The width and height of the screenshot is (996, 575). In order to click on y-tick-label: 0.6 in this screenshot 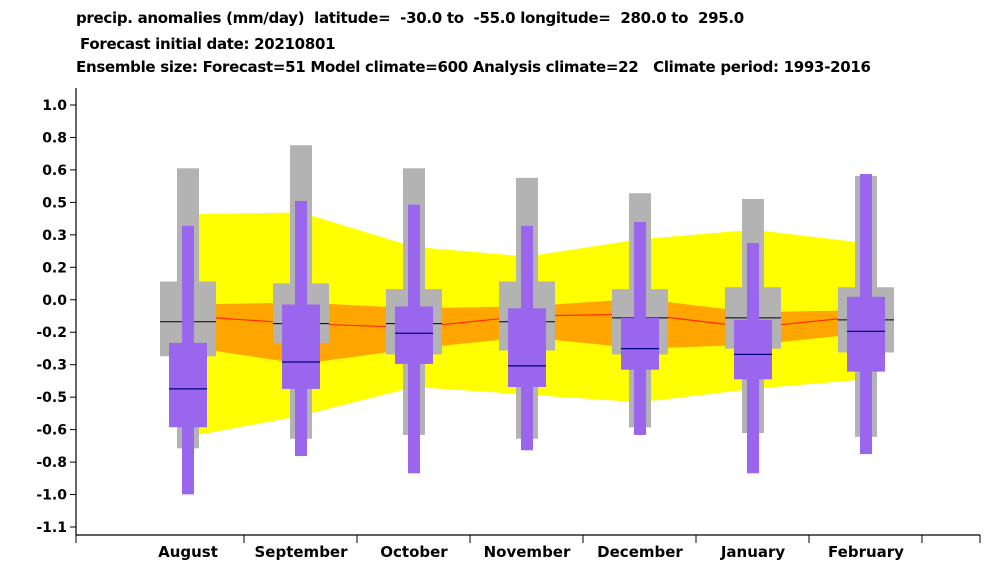, I will do `click(54, 171)`.